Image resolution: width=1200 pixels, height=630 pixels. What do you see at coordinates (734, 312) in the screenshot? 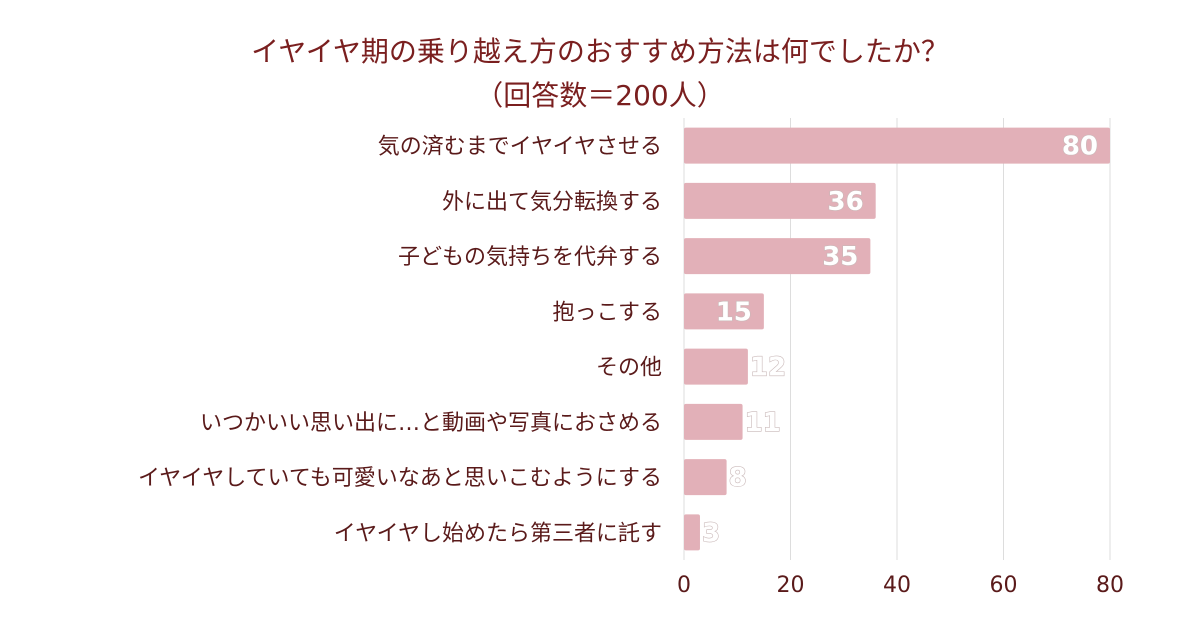
I see `data-label: 15` at bounding box center [734, 312].